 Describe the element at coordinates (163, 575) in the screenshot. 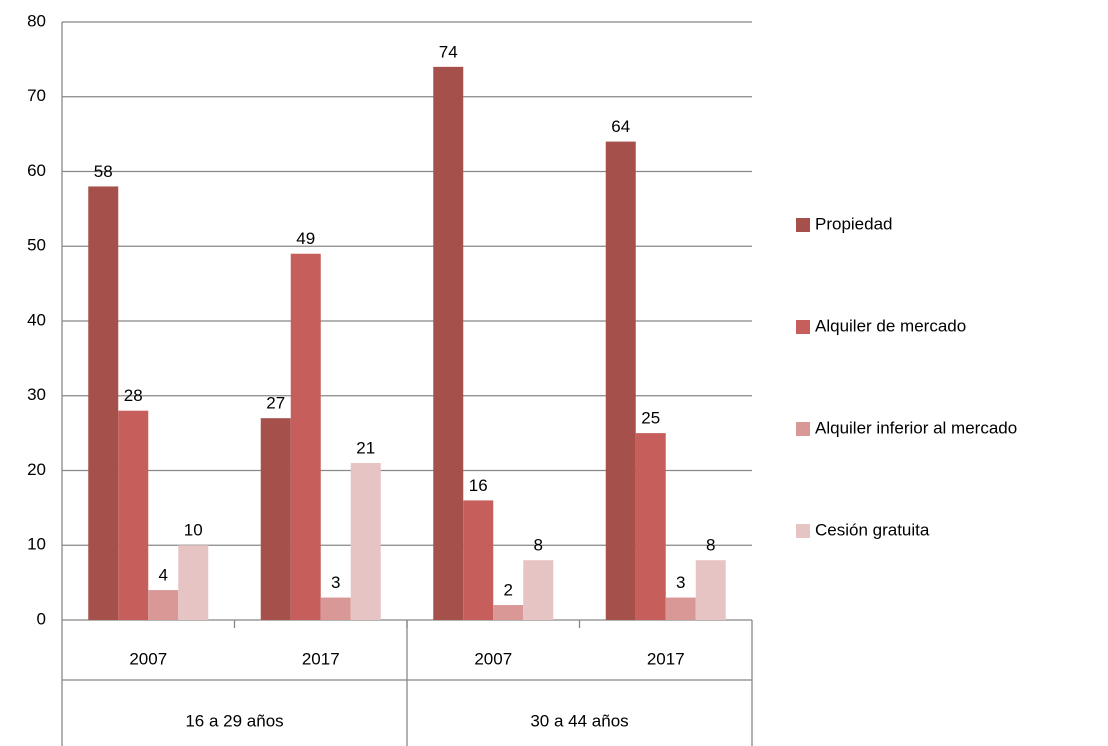

I see `data-label: 4` at that location.